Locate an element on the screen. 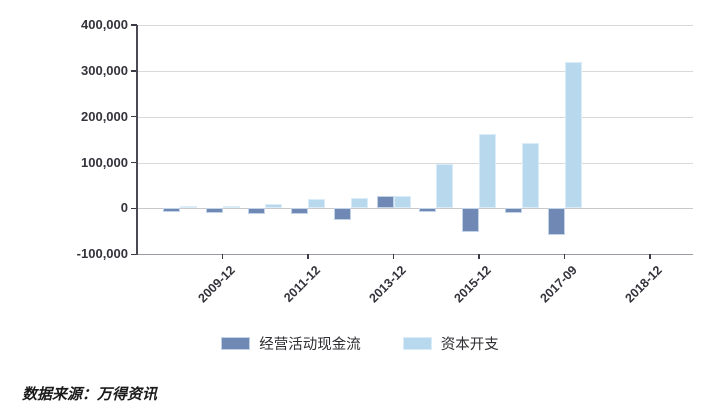 The width and height of the screenshot is (720, 416). y-axis-label: 100,000 is located at coordinates (104, 162).